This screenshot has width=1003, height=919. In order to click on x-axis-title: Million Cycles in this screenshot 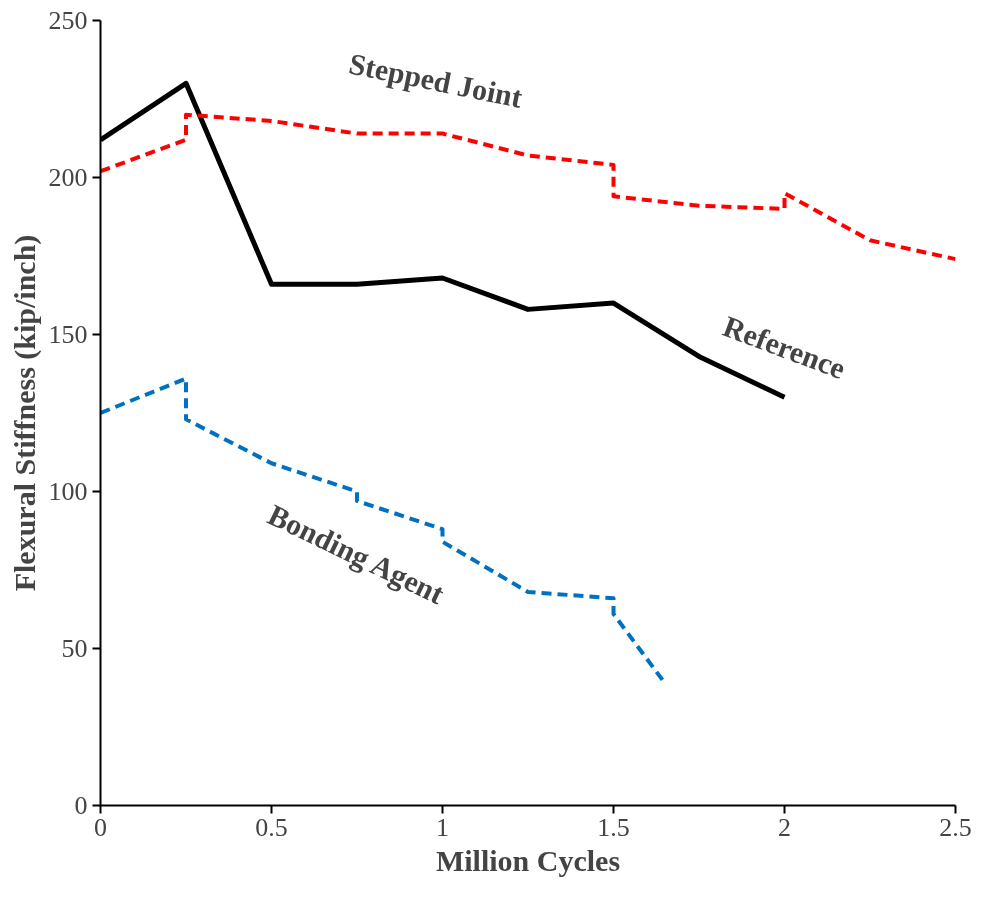, I will do `click(528, 860)`.